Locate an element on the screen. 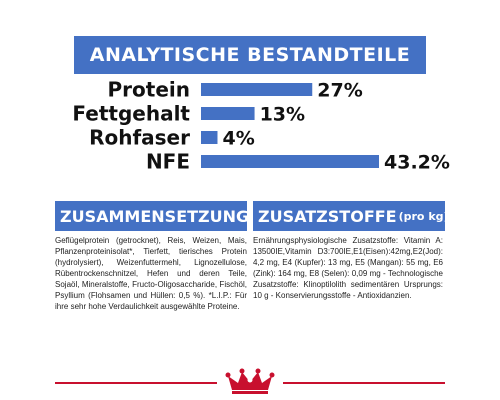  value-label: 4% is located at coordinates (238, 139).